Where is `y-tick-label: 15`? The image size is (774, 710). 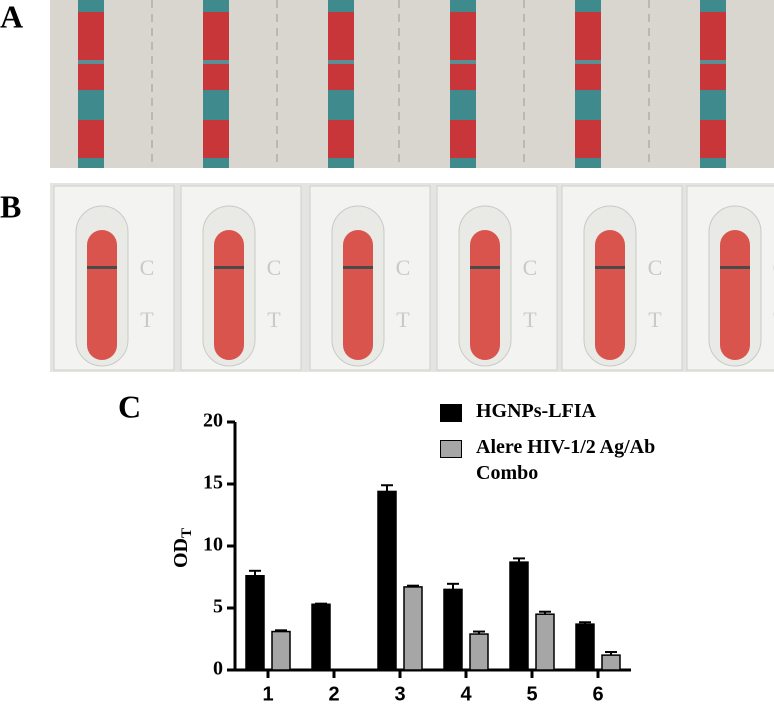
y-tick-label: 15 is located at coordinates (213, 483).